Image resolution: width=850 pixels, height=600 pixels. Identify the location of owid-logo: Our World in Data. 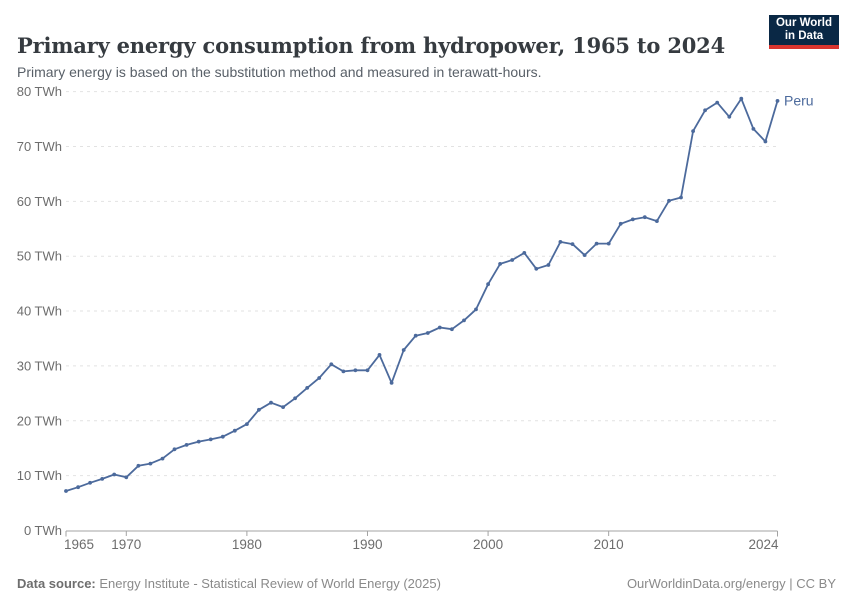
(804, 32).